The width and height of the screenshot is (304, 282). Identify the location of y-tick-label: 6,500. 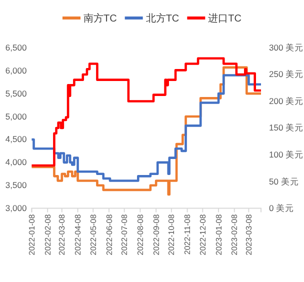
(16, 47).